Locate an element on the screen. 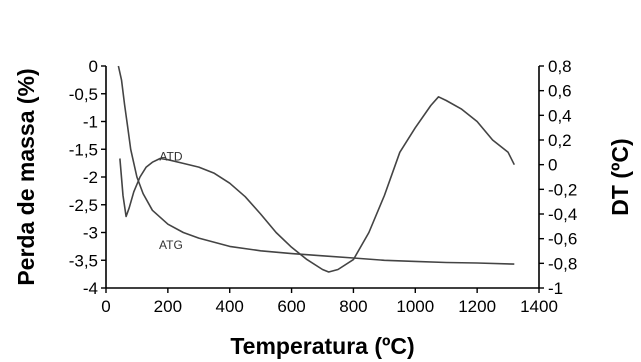 This screenshot has width=641, height=362. x-tick-label: 400 is located at coordinates (230, 306).